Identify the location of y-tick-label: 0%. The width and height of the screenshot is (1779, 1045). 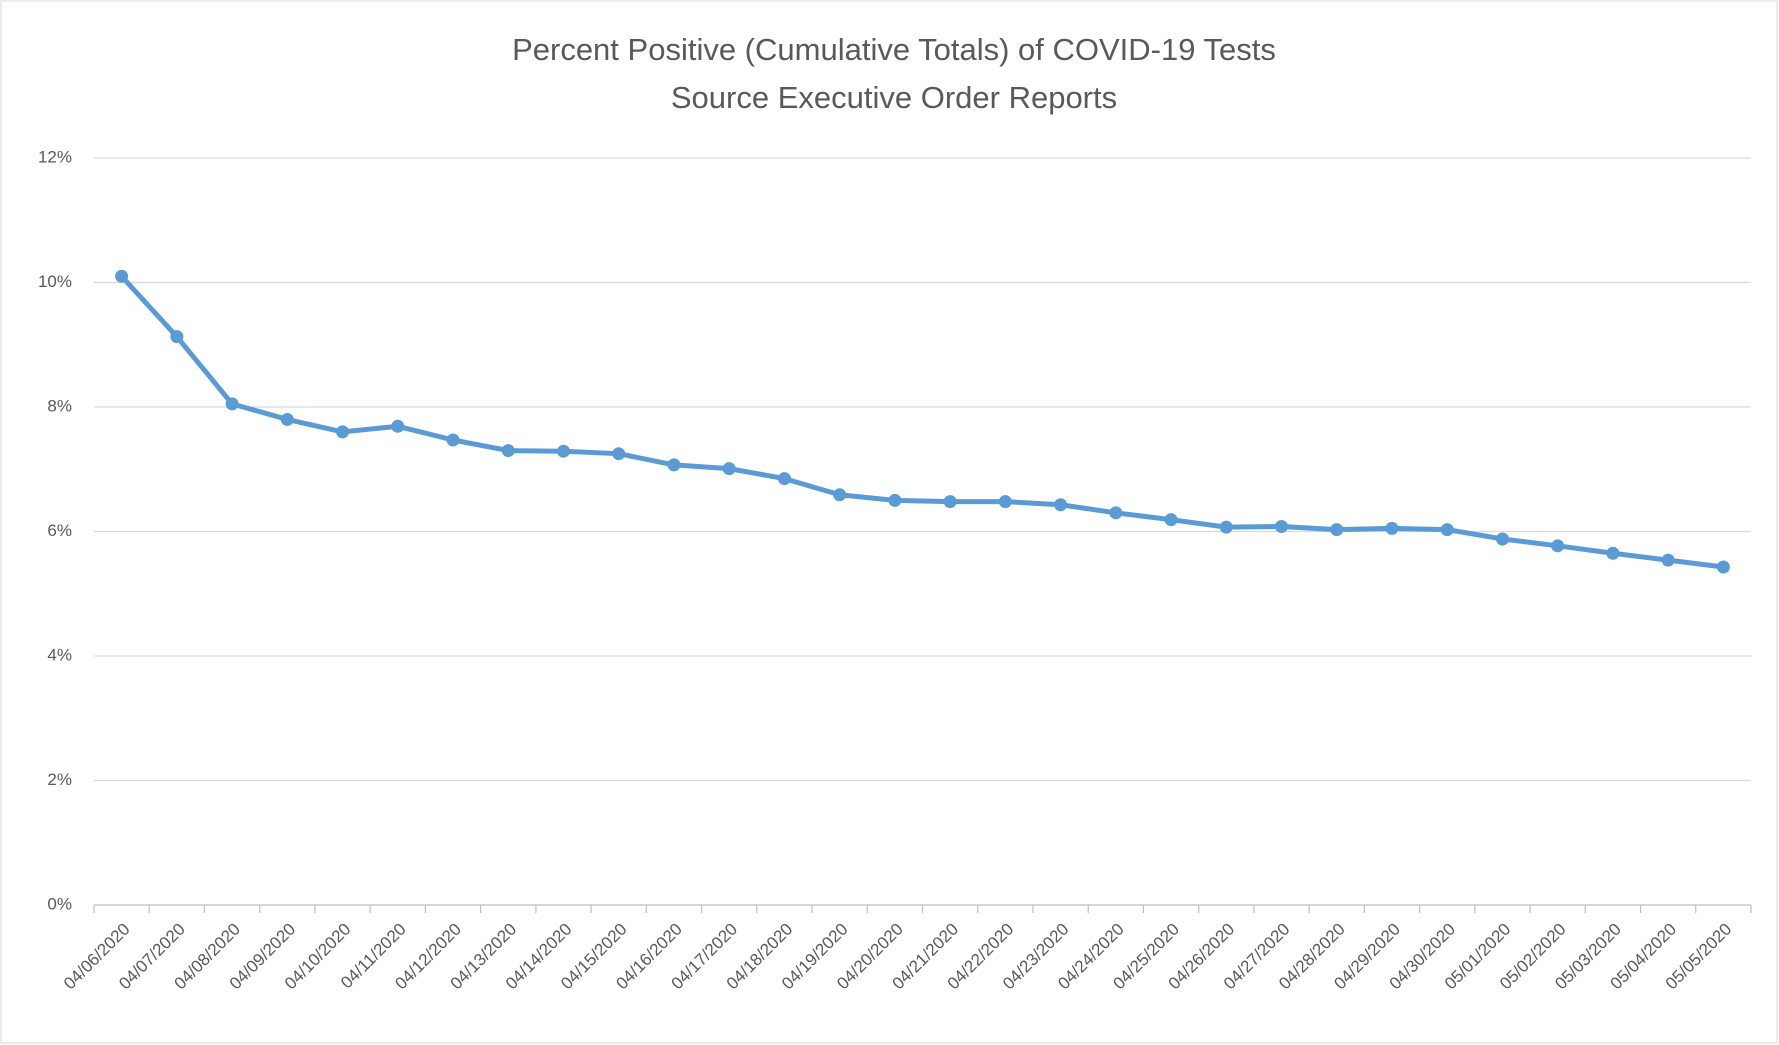
(59, 903).